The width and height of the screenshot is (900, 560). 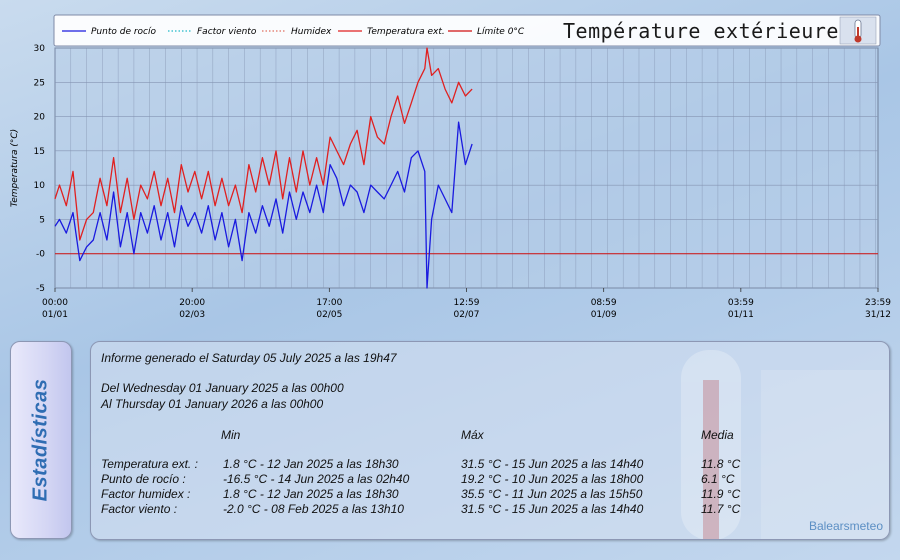 I want to click on legend-item: Límite 0°C, so click(x=486, y=32).